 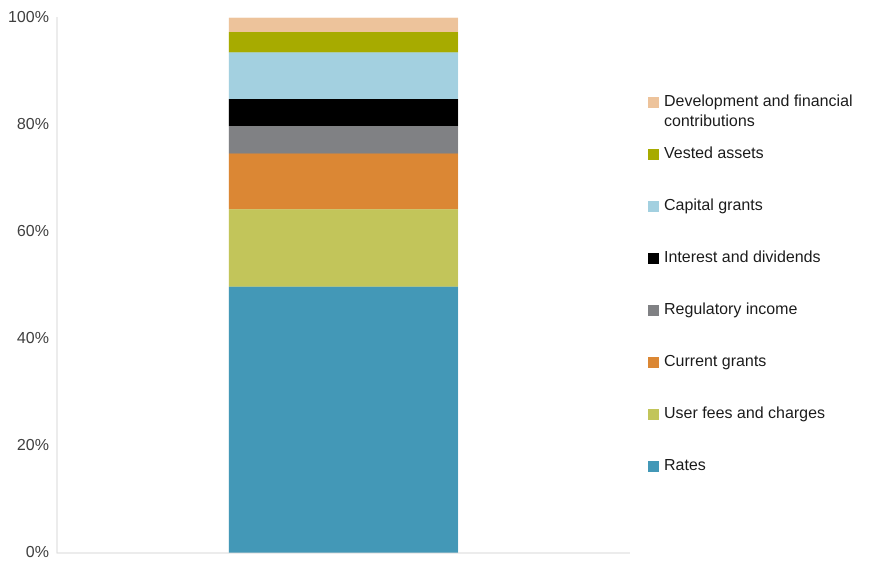 I want to click on y-tick-label: 40%, so click(x=32, y=339).